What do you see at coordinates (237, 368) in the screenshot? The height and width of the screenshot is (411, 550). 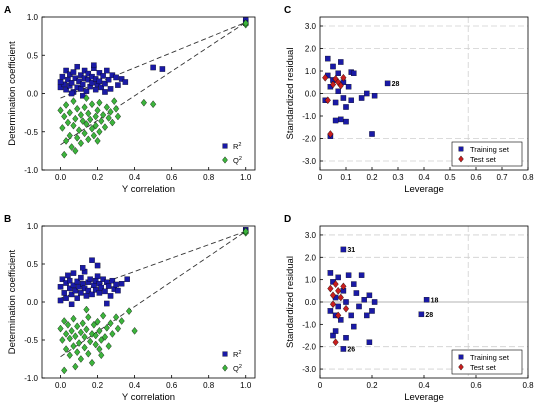 I see `legend-label: Q2` at bounding box center [237, 368].